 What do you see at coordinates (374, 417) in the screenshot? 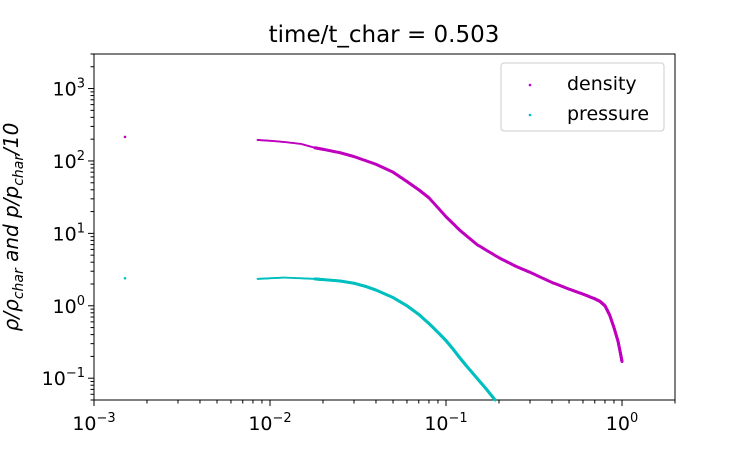
I see `x-axis: 10⁻³ 10⁻² 10⁻¹ 10⁰` at bounding box center [374, 417].